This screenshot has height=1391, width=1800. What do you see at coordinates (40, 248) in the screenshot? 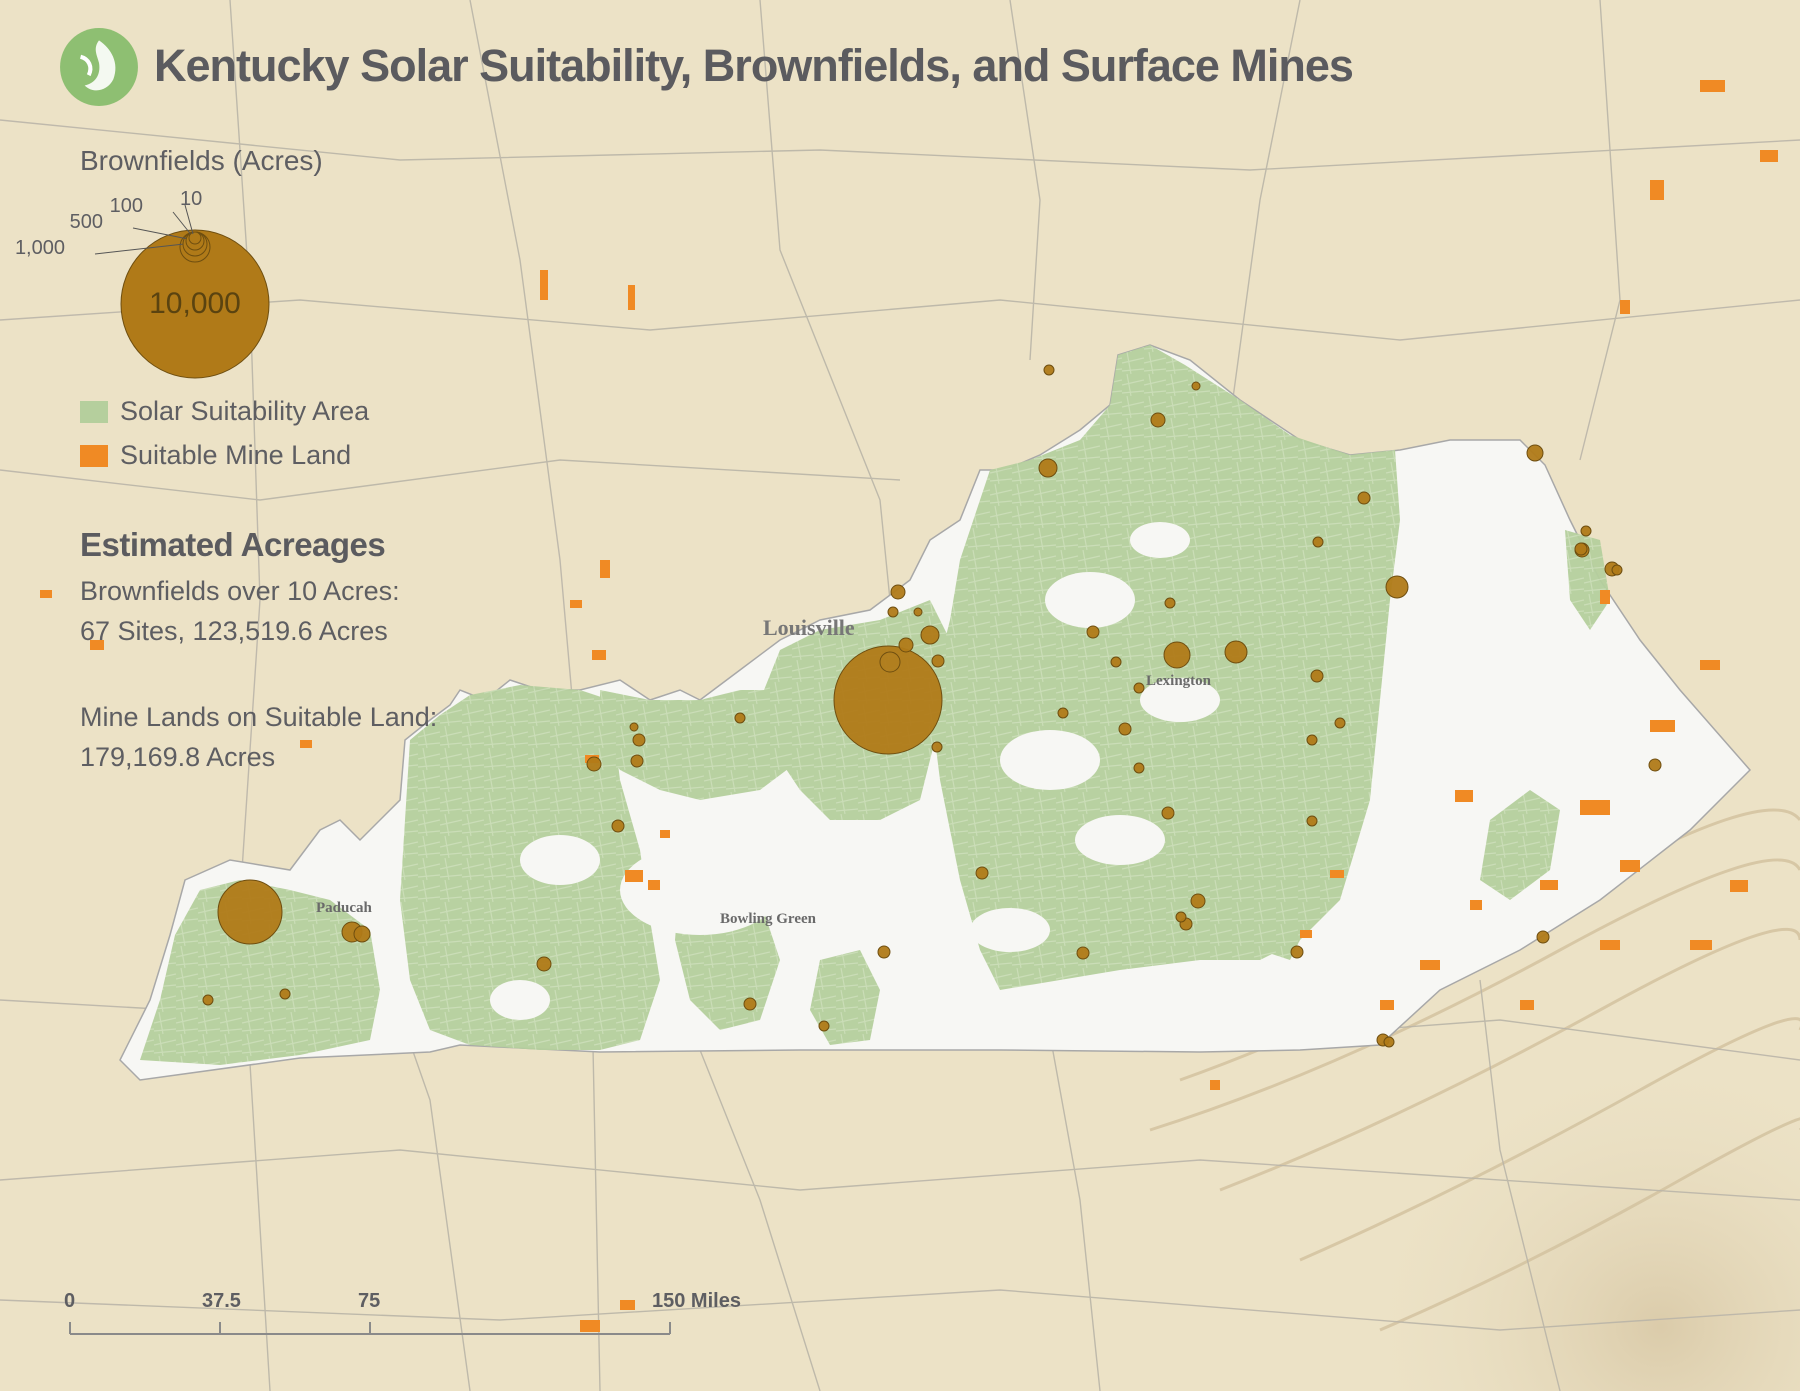
I see `legend-label-1000: 1,000` at bounding box center [40, 248].